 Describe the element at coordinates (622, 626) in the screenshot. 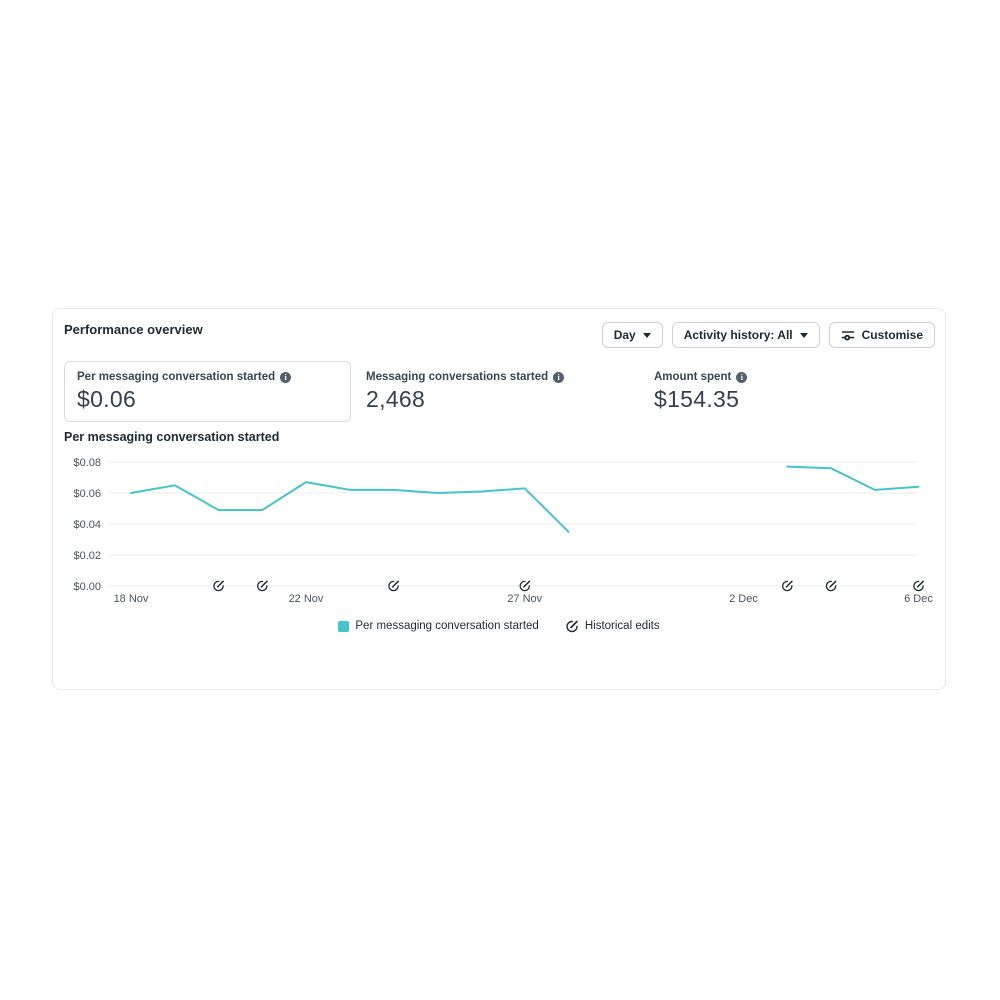

I see `legend-label: Historical edits` at that location.